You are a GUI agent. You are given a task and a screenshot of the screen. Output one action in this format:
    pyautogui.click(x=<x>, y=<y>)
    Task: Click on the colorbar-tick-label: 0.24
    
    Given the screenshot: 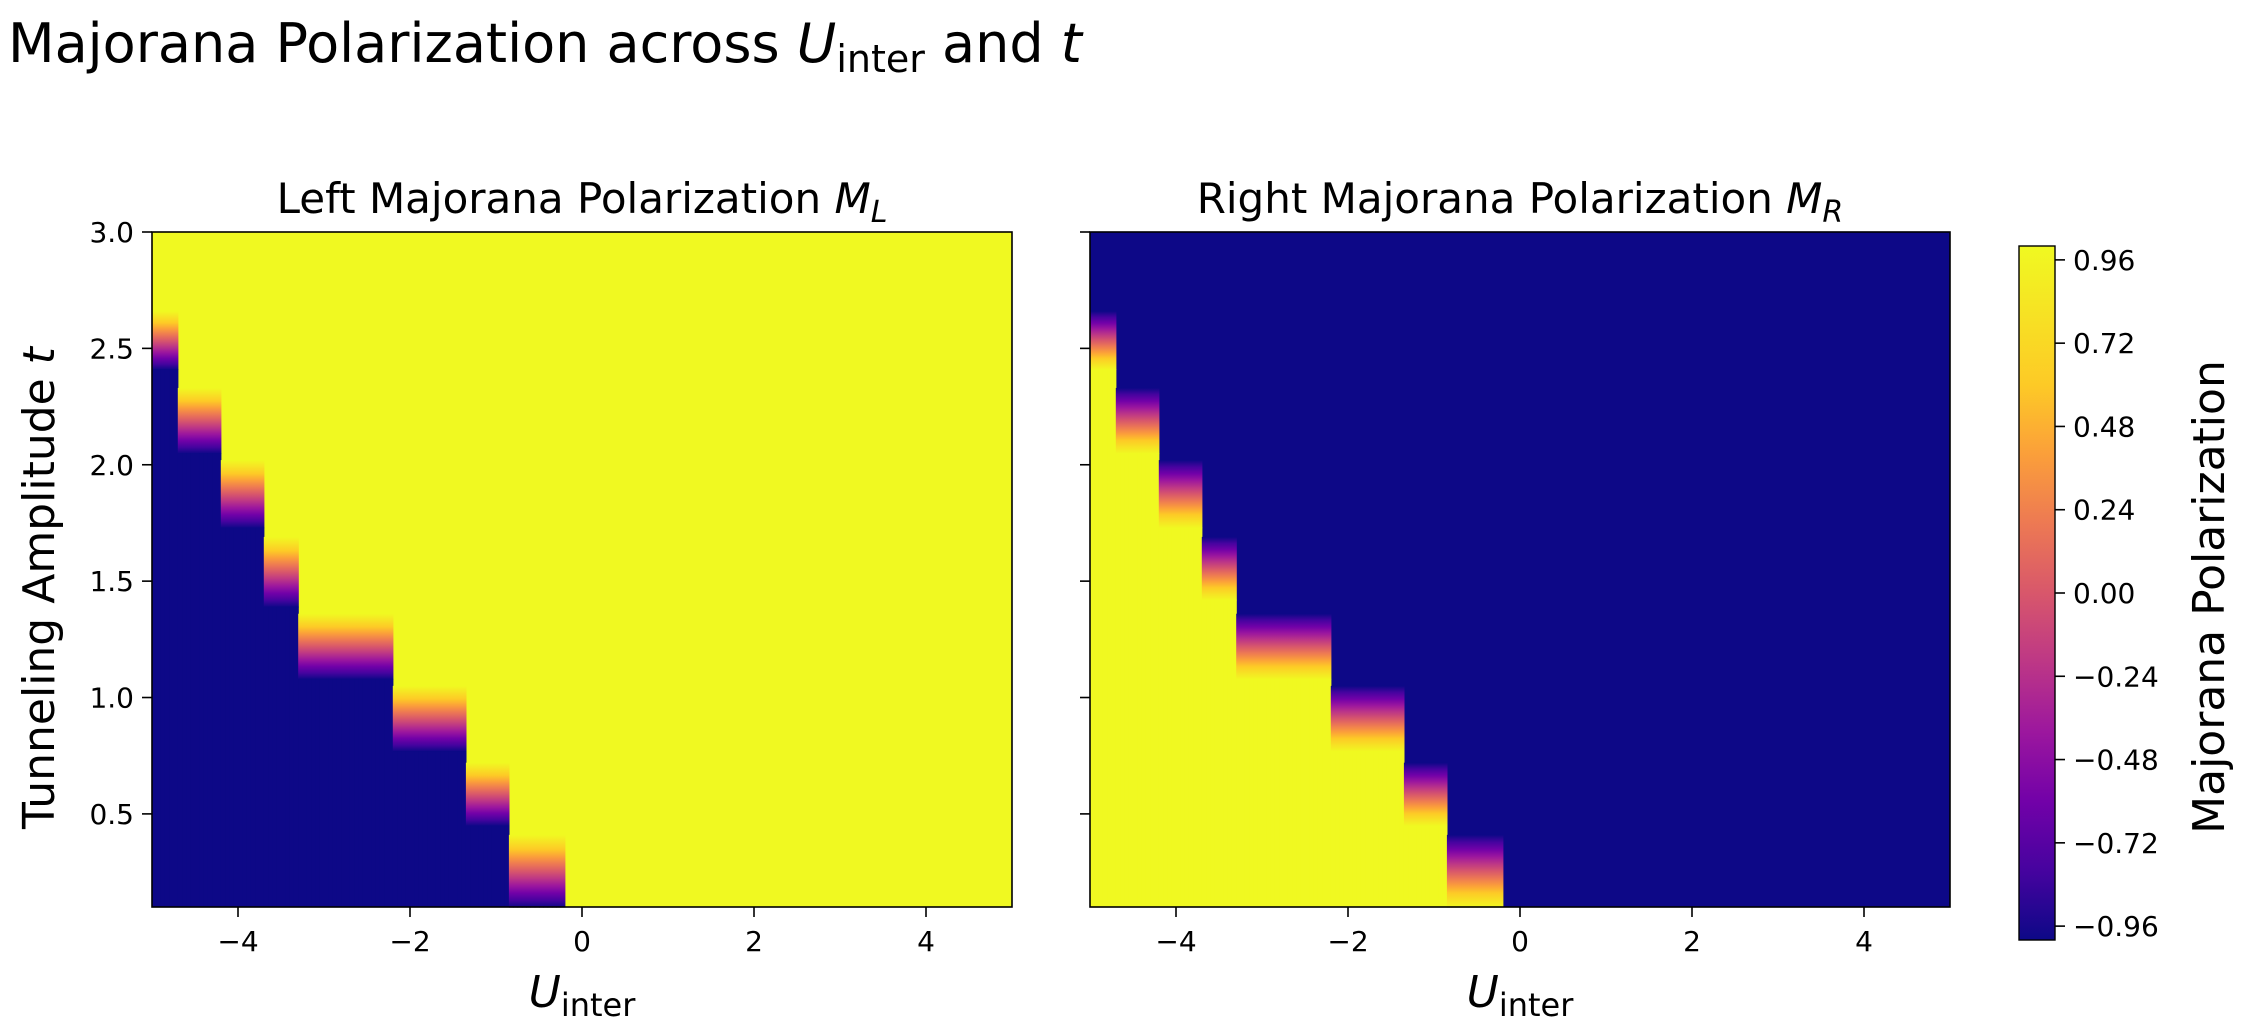 What is the action you would take?
    pyautogui.click(x=2104, y=510)
    